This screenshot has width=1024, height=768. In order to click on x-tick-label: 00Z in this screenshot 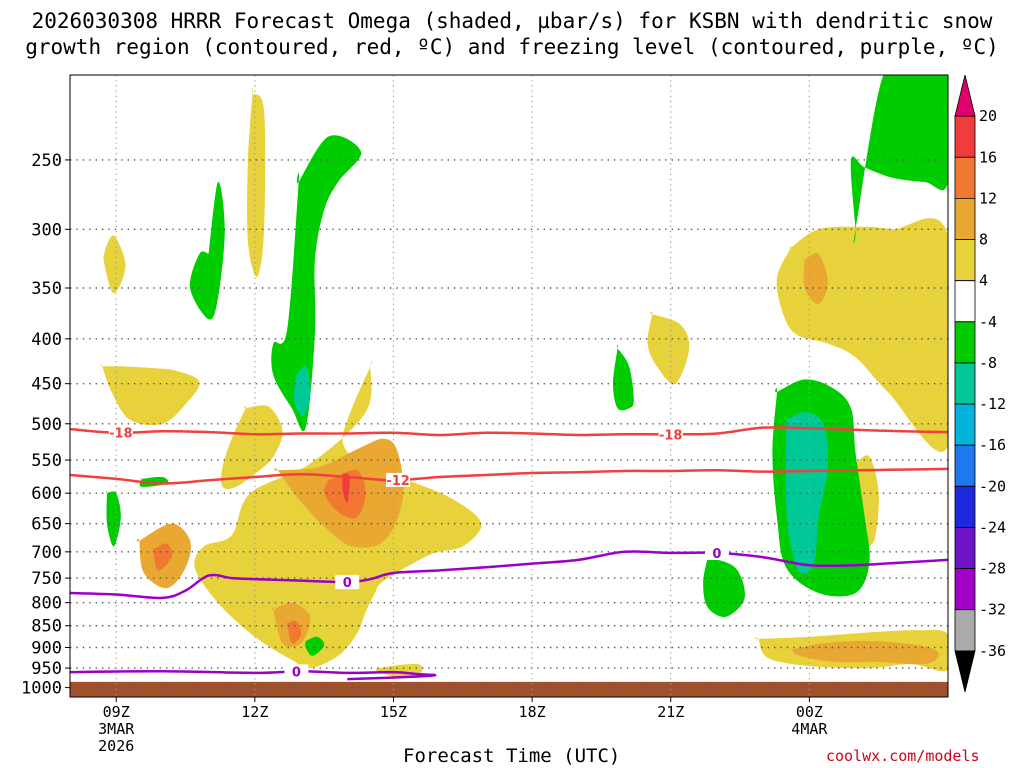, I will do `click(809, 712)`.